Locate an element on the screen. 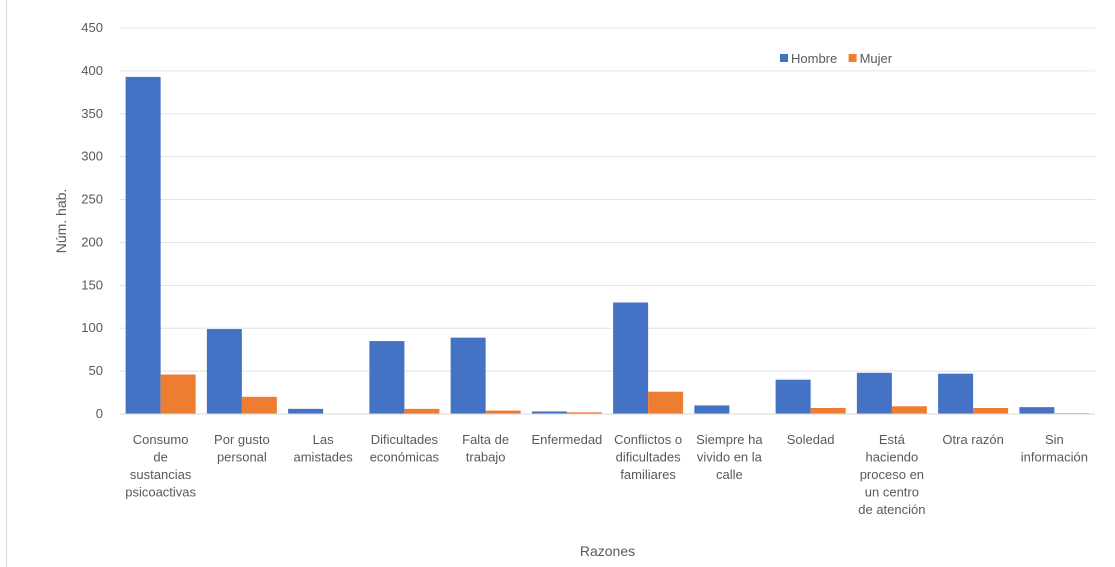  x-category-label: Otra razón is located at coordinates (972, 439).